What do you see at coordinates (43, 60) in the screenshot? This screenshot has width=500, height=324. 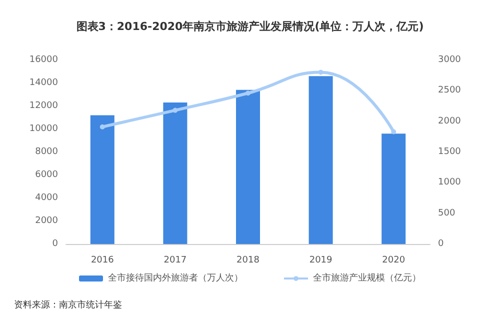 I see `y-tick-label: 16000` at bounding box center [43, 60].